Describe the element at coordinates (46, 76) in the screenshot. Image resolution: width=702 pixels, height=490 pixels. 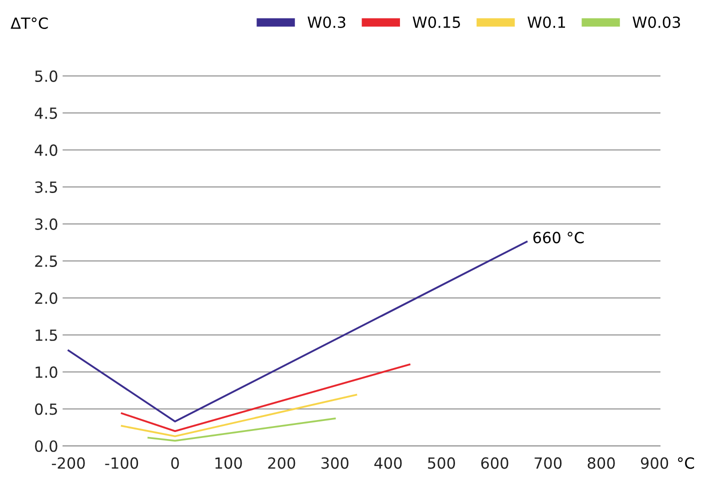
I see `y-tick-label: 5.0` at that location.